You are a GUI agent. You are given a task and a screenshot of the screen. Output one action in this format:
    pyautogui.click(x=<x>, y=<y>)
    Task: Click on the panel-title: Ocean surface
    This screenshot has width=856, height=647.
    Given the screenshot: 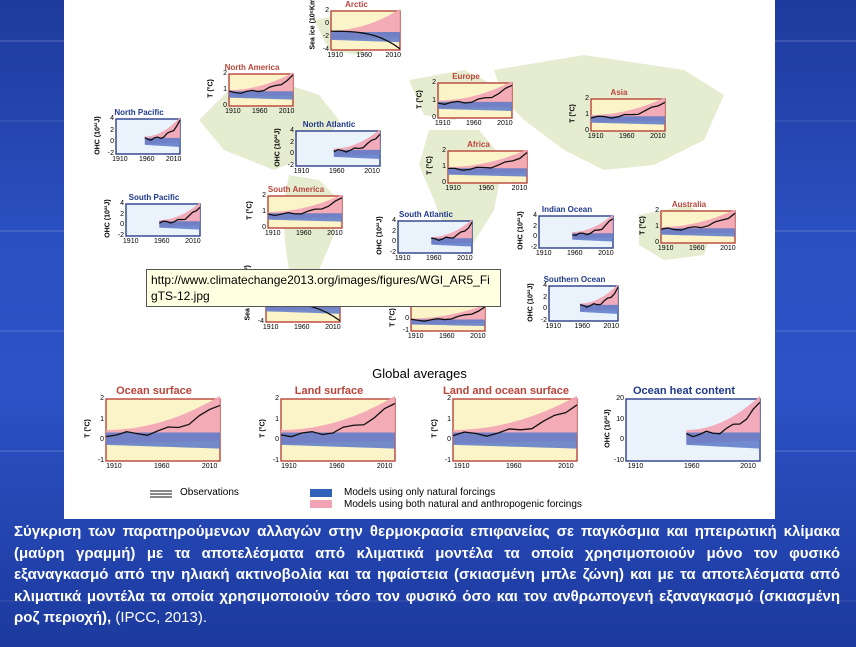 What is the action you would take?
    pyautogui.click(x=154, y=391)
    